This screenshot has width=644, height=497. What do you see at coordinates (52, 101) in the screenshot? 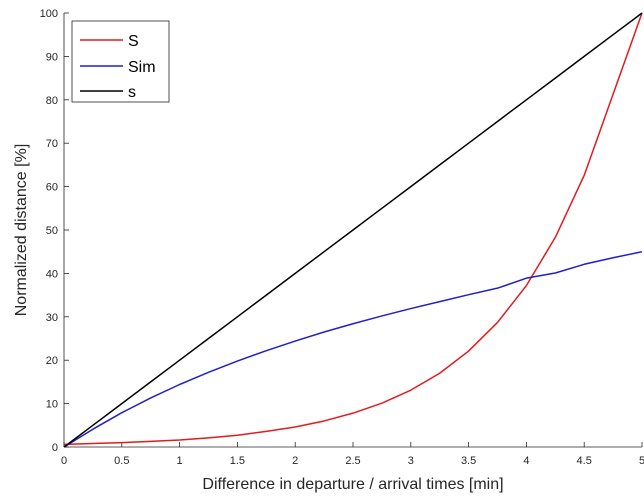
I see `y-tick-label: 80` at bounding box center [52, 101].